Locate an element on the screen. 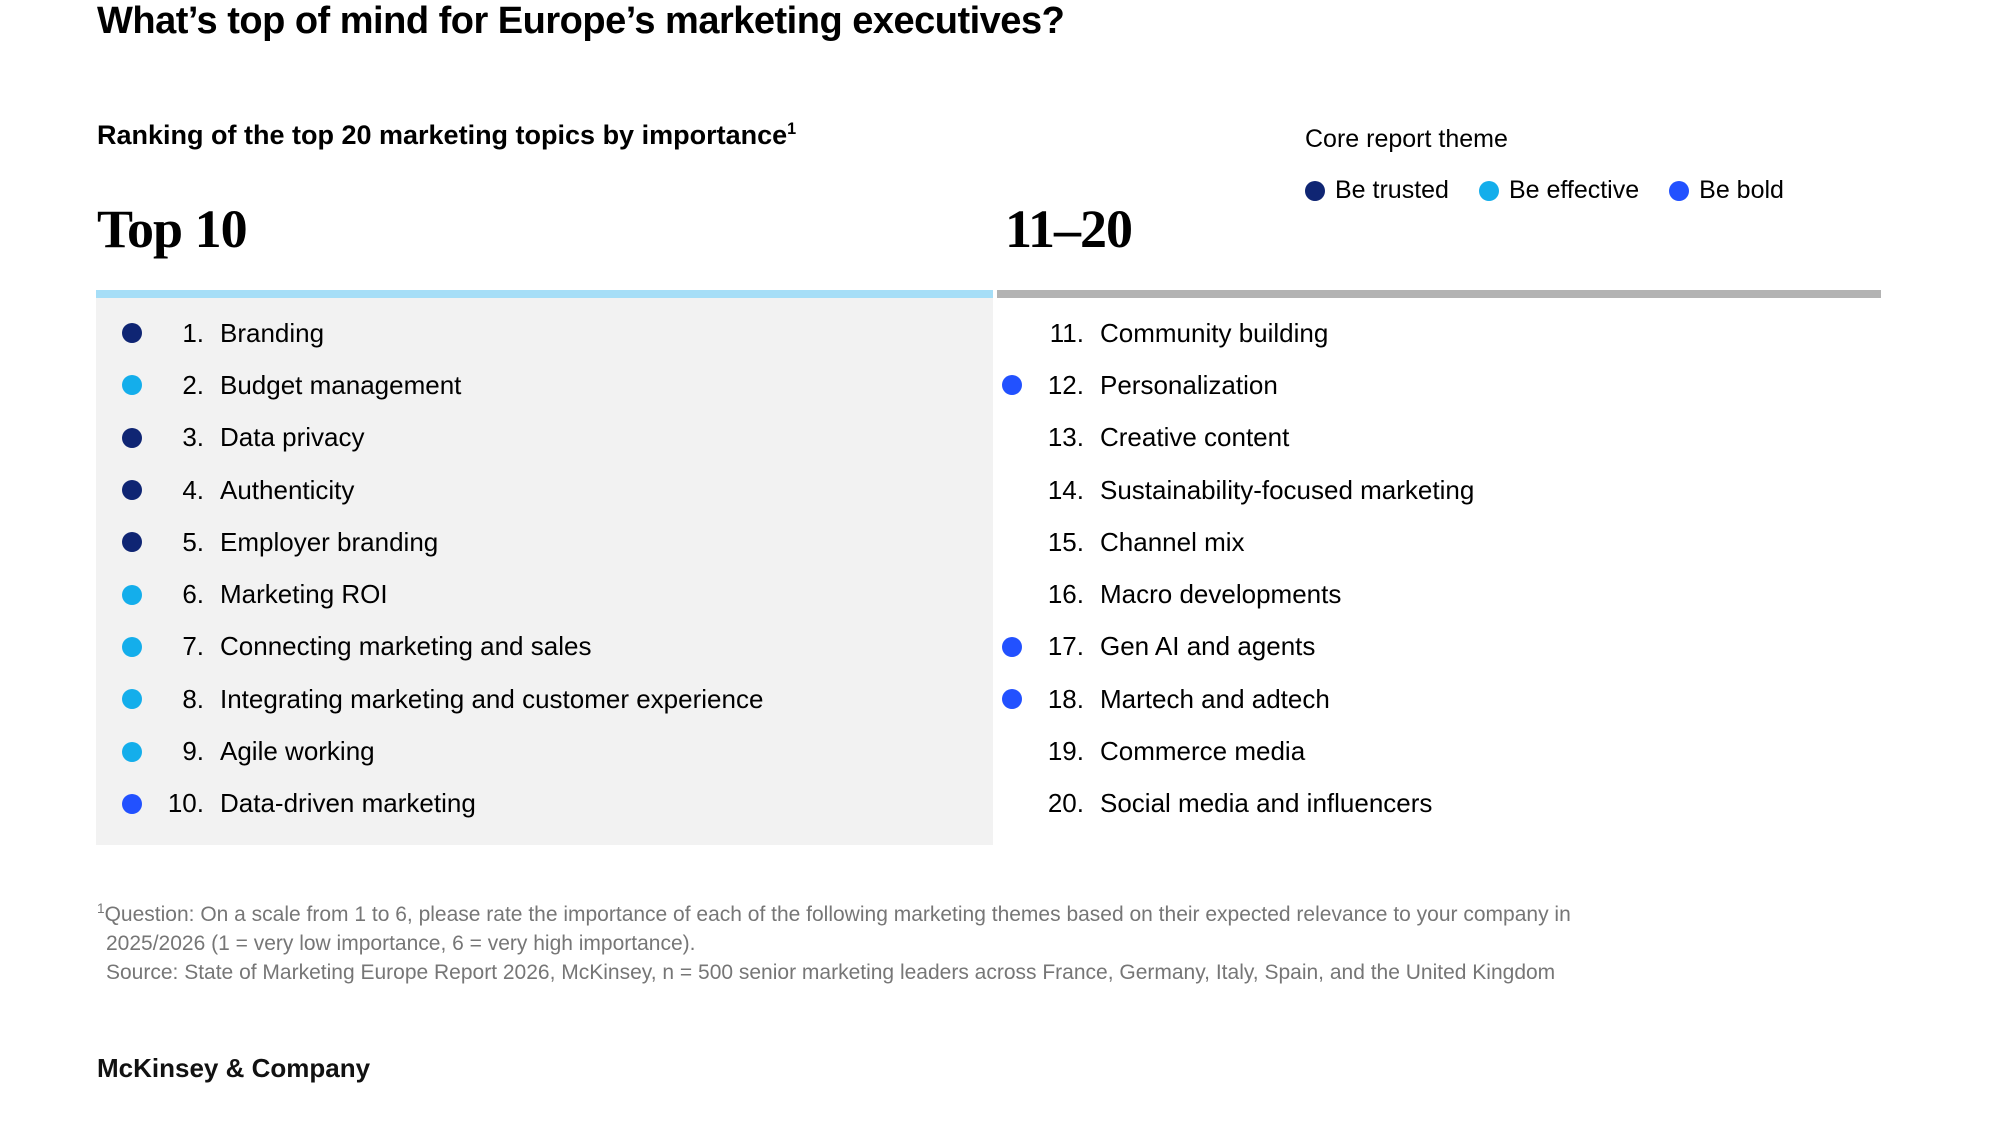 Image resolution: width=1998 pixels, height=1130 pixels. ranking-row: 9. Agile working is located at coordinates (544, 751).